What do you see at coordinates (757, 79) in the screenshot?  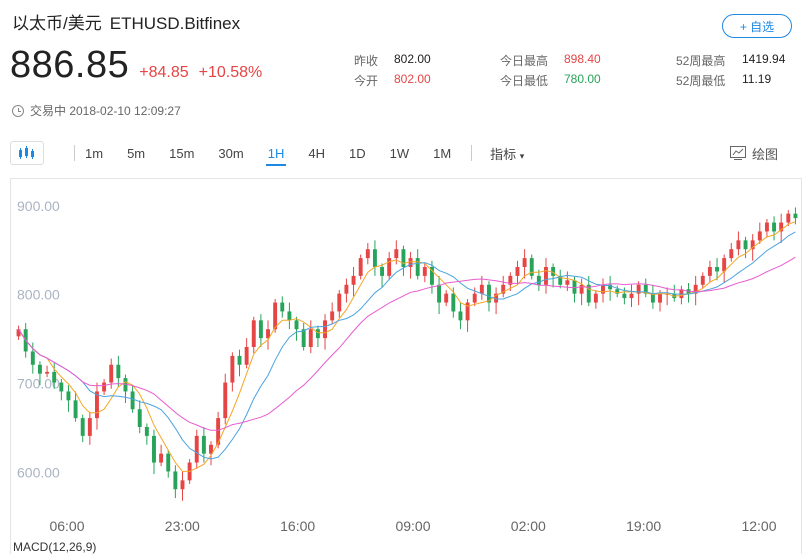 I see `stat-value: 11.19` at bounding box center [757, 79].